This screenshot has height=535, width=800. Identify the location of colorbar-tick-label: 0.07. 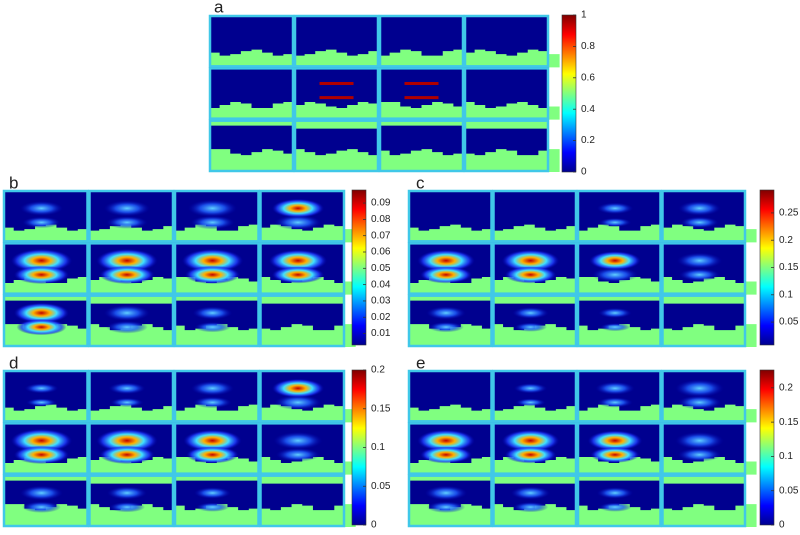
(381, 235).